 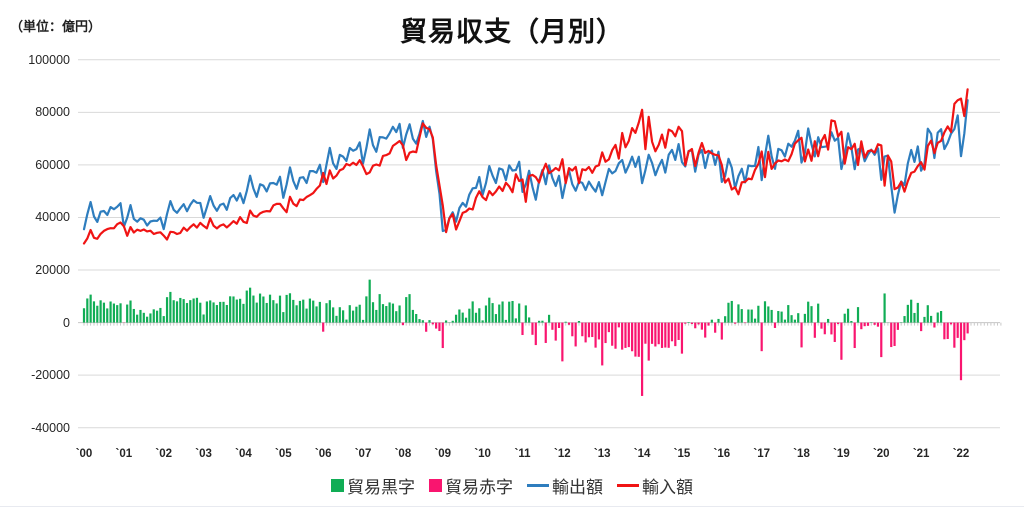 I want to click on y-axis-label: 20000, so click(x=52, y=270).